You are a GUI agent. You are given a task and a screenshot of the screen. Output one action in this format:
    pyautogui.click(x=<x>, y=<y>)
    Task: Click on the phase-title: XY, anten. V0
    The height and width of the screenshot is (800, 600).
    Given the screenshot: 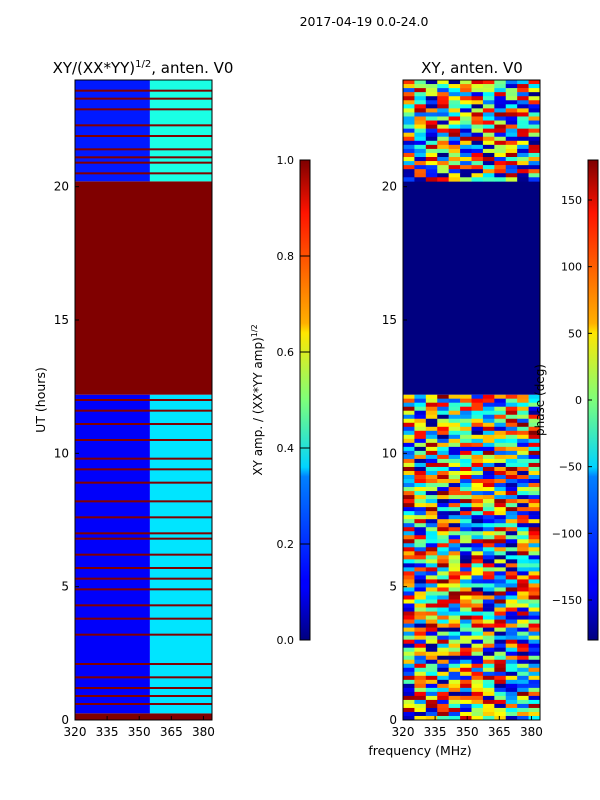 What is the action you would take?
    pyautogui.click(x=472, y=68)
    